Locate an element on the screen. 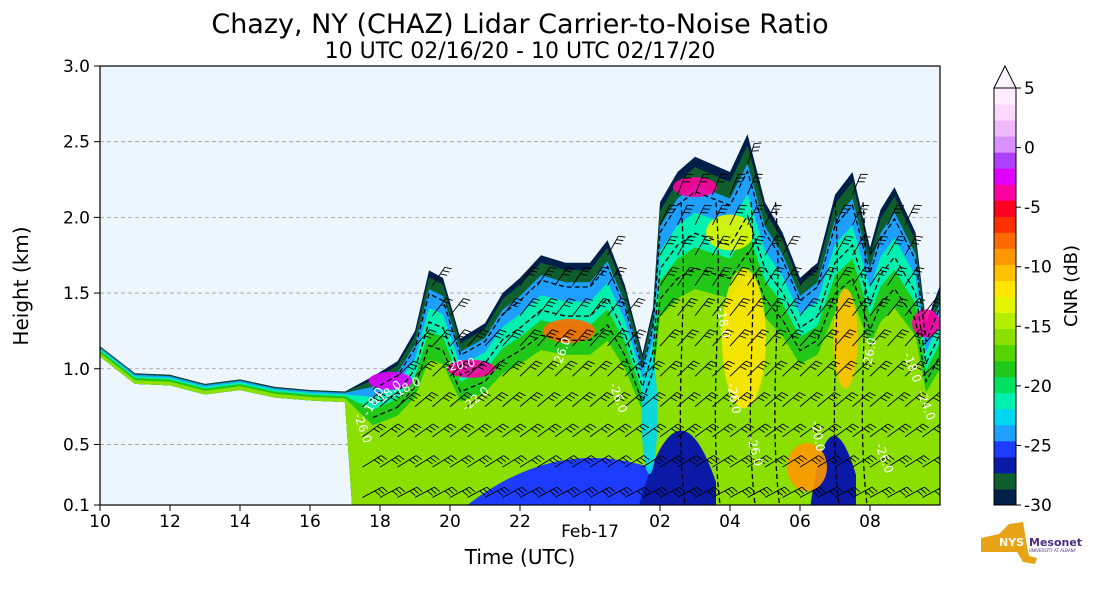  contour-line is located at coordinates (656, 335).